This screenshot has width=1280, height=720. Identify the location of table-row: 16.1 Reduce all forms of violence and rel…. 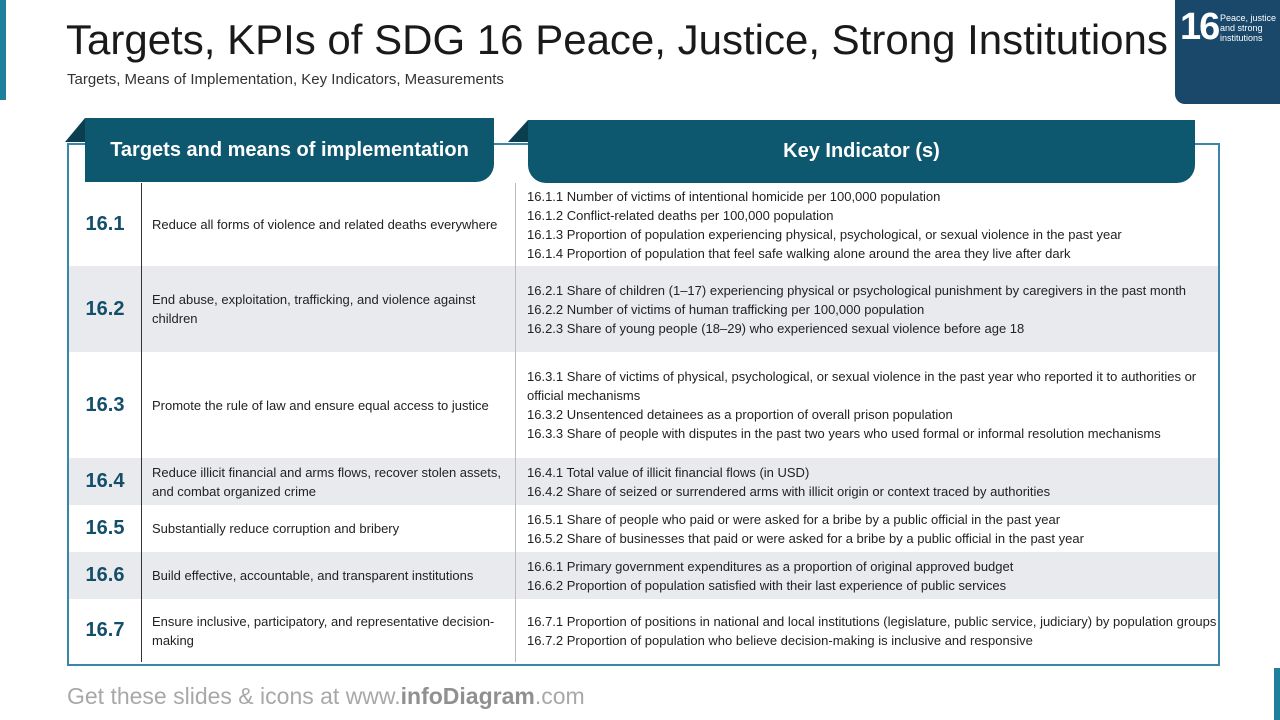
(643, 224).